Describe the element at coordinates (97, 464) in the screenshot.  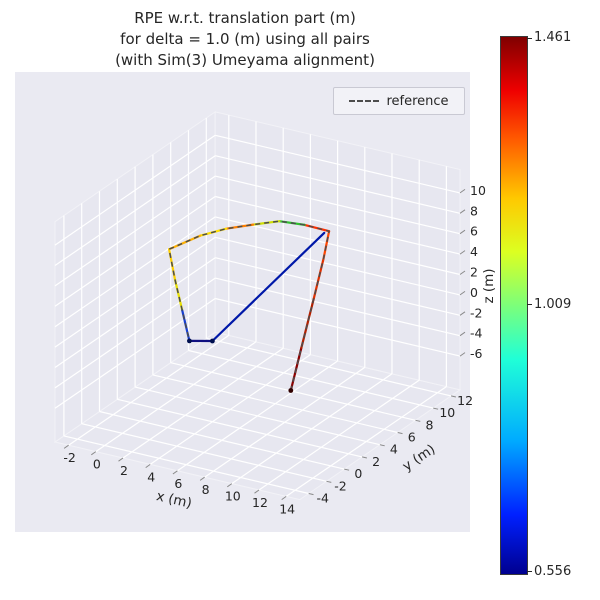
I see `x-tick-label: 0` at that location.